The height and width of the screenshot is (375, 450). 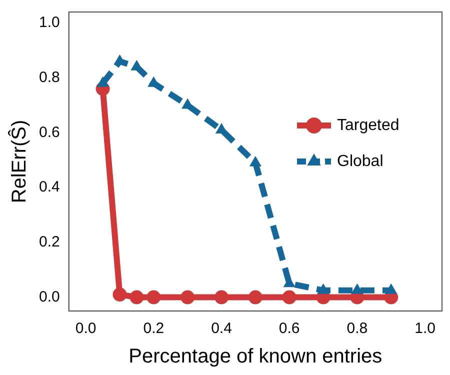 What do you see at coordinates (49, 187) in the screenshot?
I see `y-tick-label: 0.4` at bounding box center [49, 187].